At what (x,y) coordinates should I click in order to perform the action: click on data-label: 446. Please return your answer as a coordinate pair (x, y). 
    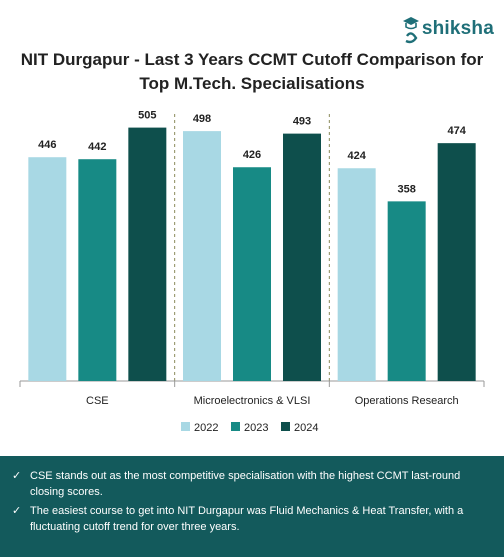
    Looking at the image, I should click on (47, 145).